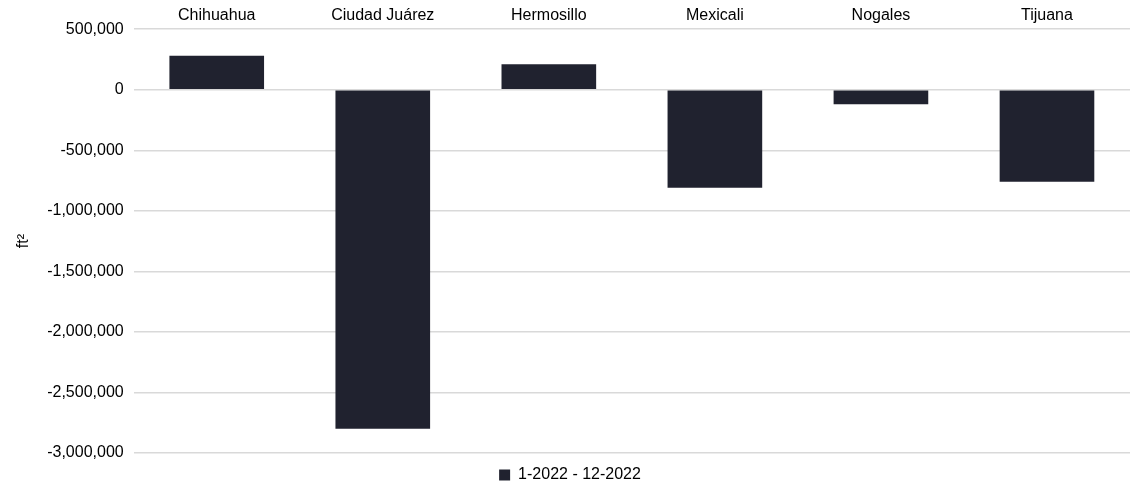 The height and width of the screenshot is (497, 1145). What do you see at coordinates (92, 149) in the screenshot?
I see `y-tick-label: -500,000` at bounding box center [92, 149].